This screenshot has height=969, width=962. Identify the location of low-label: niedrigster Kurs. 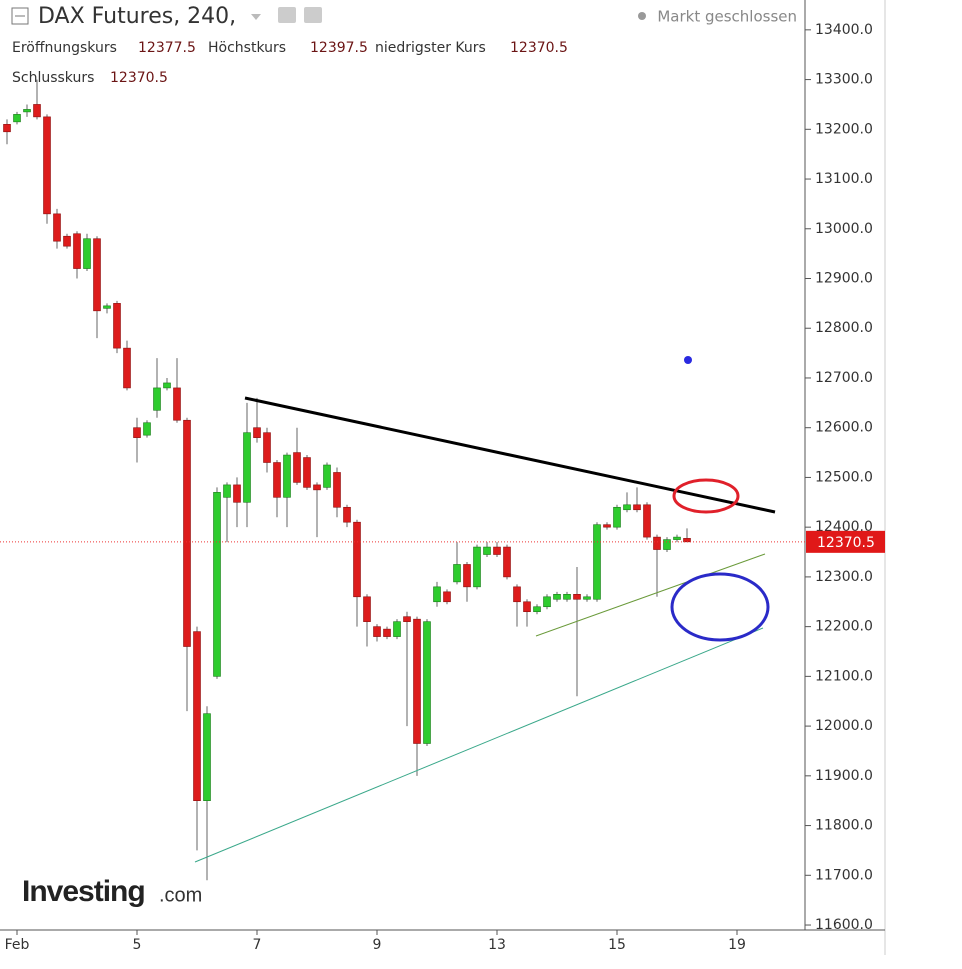
(430, 48).